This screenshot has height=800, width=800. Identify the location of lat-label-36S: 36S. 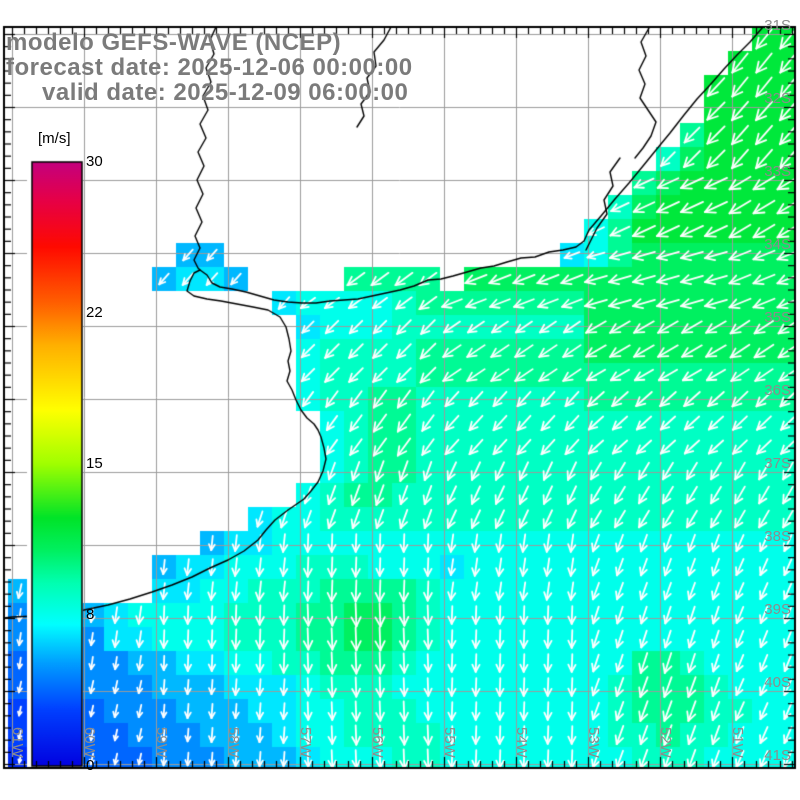
(777, 390).